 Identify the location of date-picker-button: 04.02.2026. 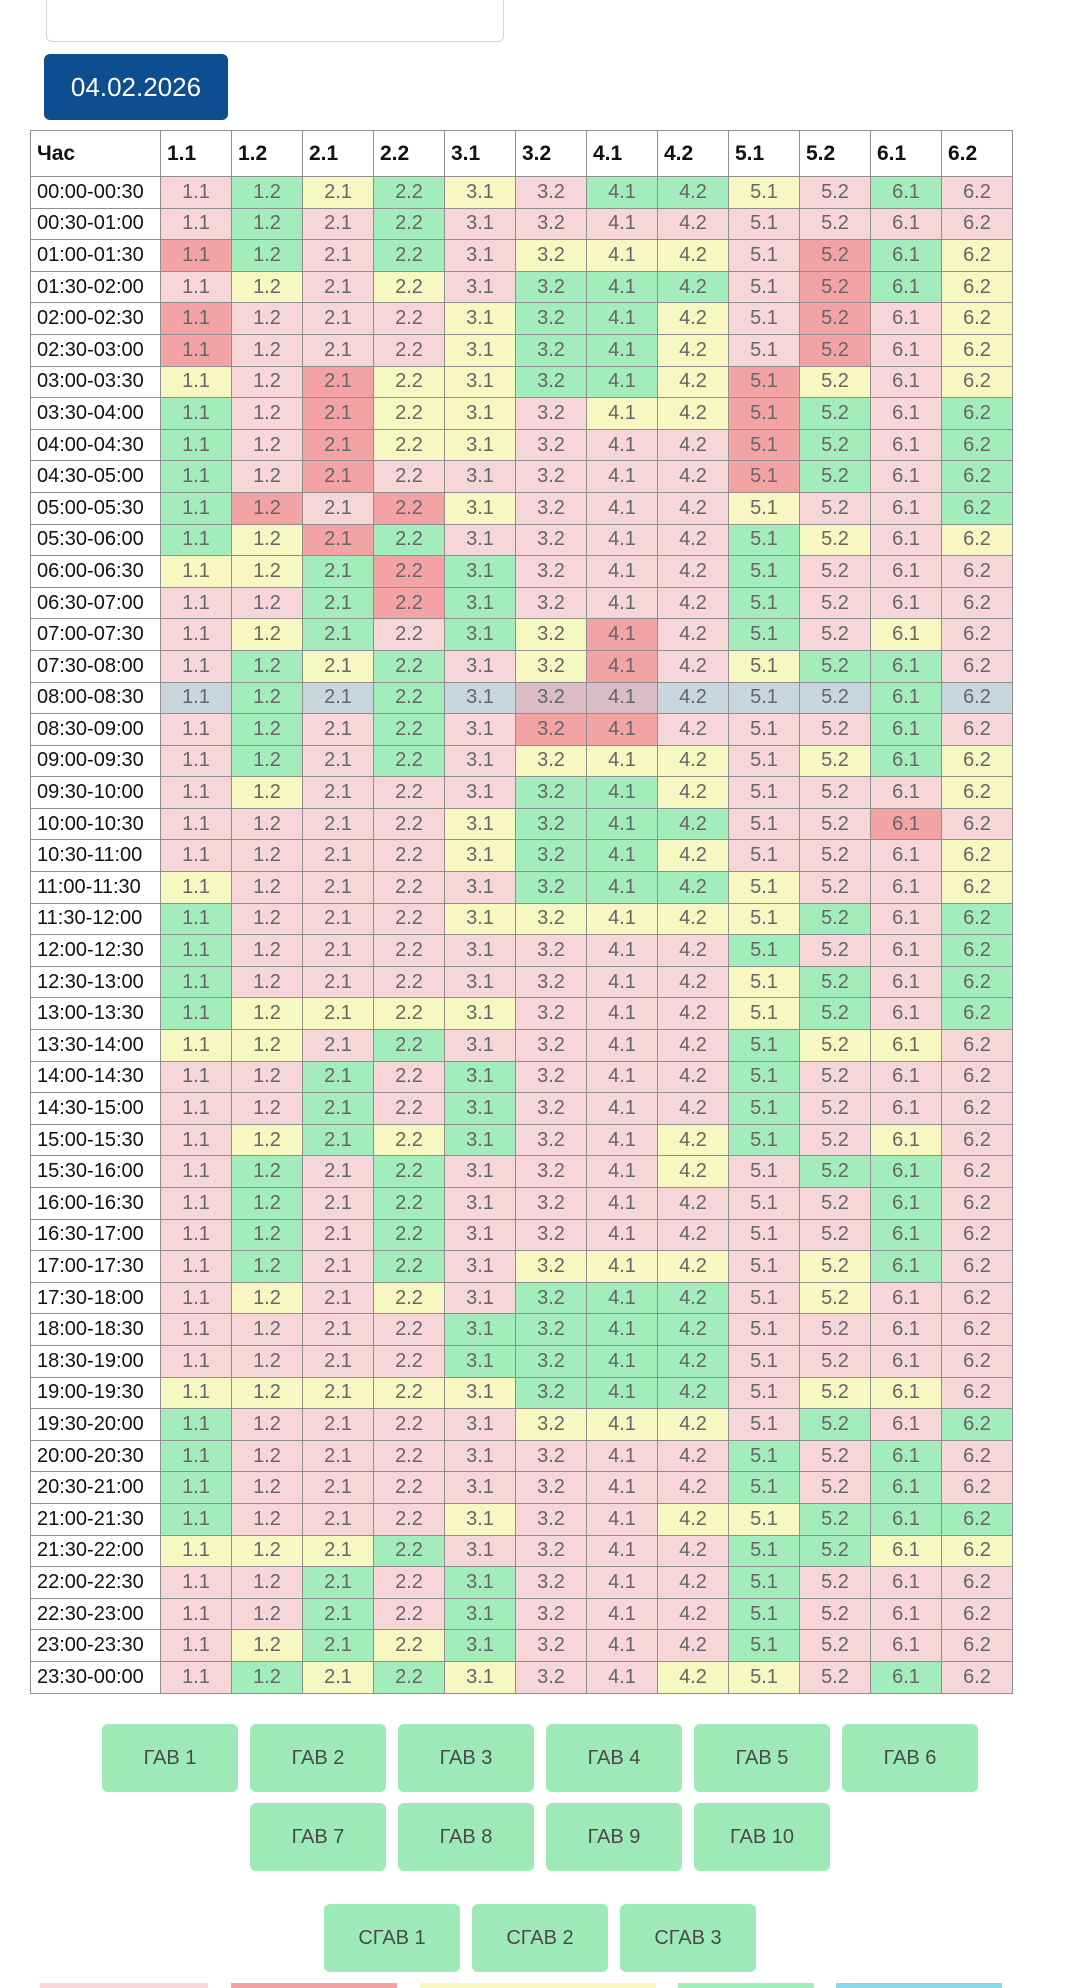
(136, 87).